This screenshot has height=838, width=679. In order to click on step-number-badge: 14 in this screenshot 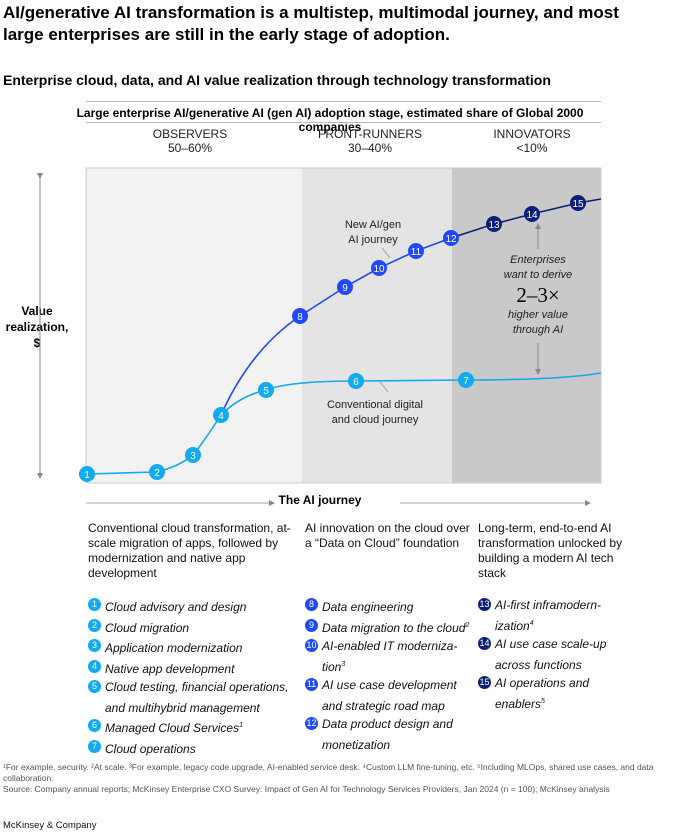, I will do `click(484, 643)`.